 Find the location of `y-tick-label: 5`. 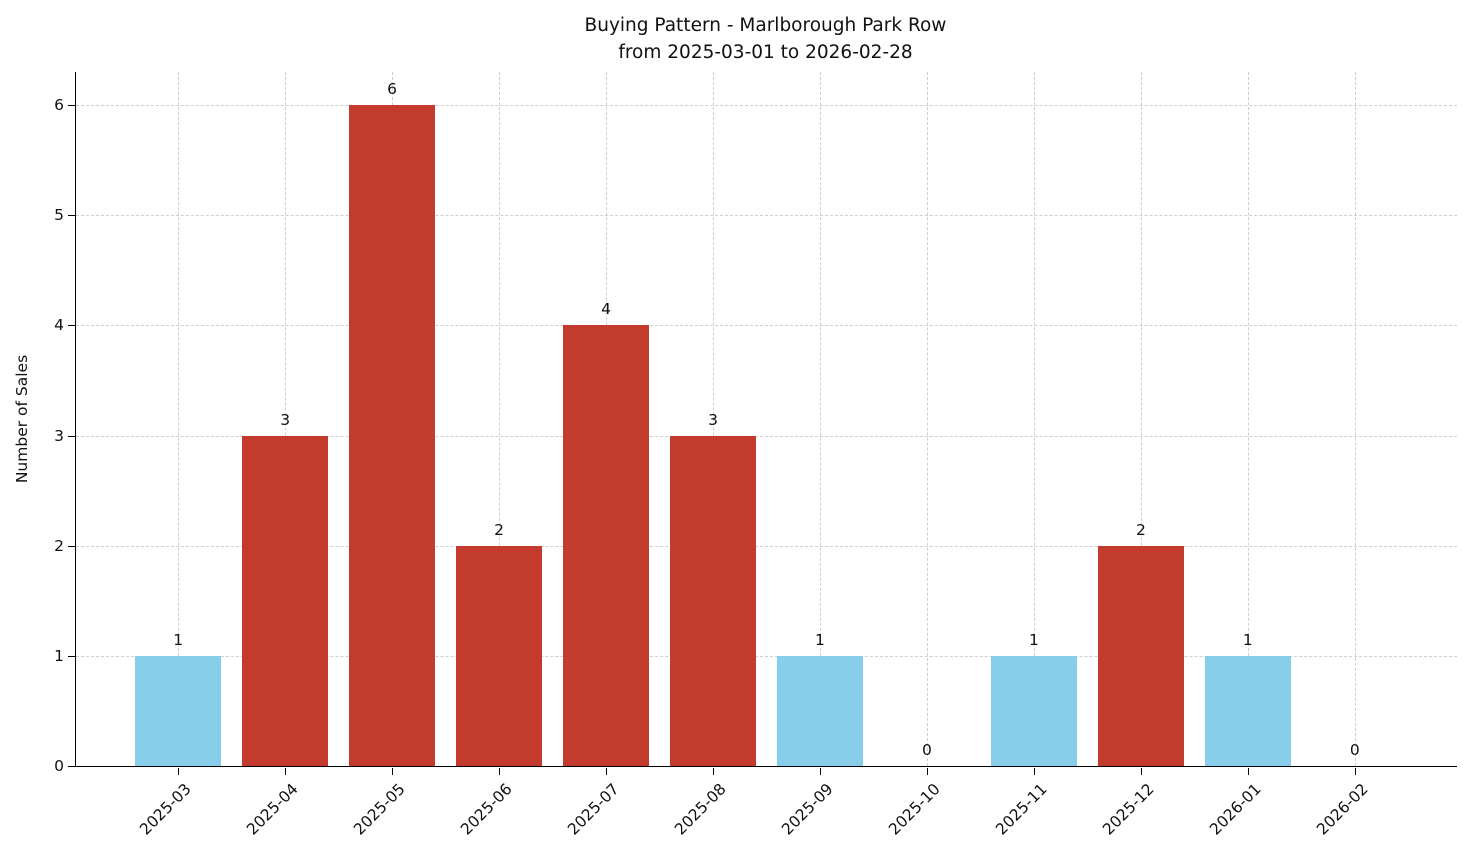

y-tick-label: 5 is located at coordinates (59, 215).